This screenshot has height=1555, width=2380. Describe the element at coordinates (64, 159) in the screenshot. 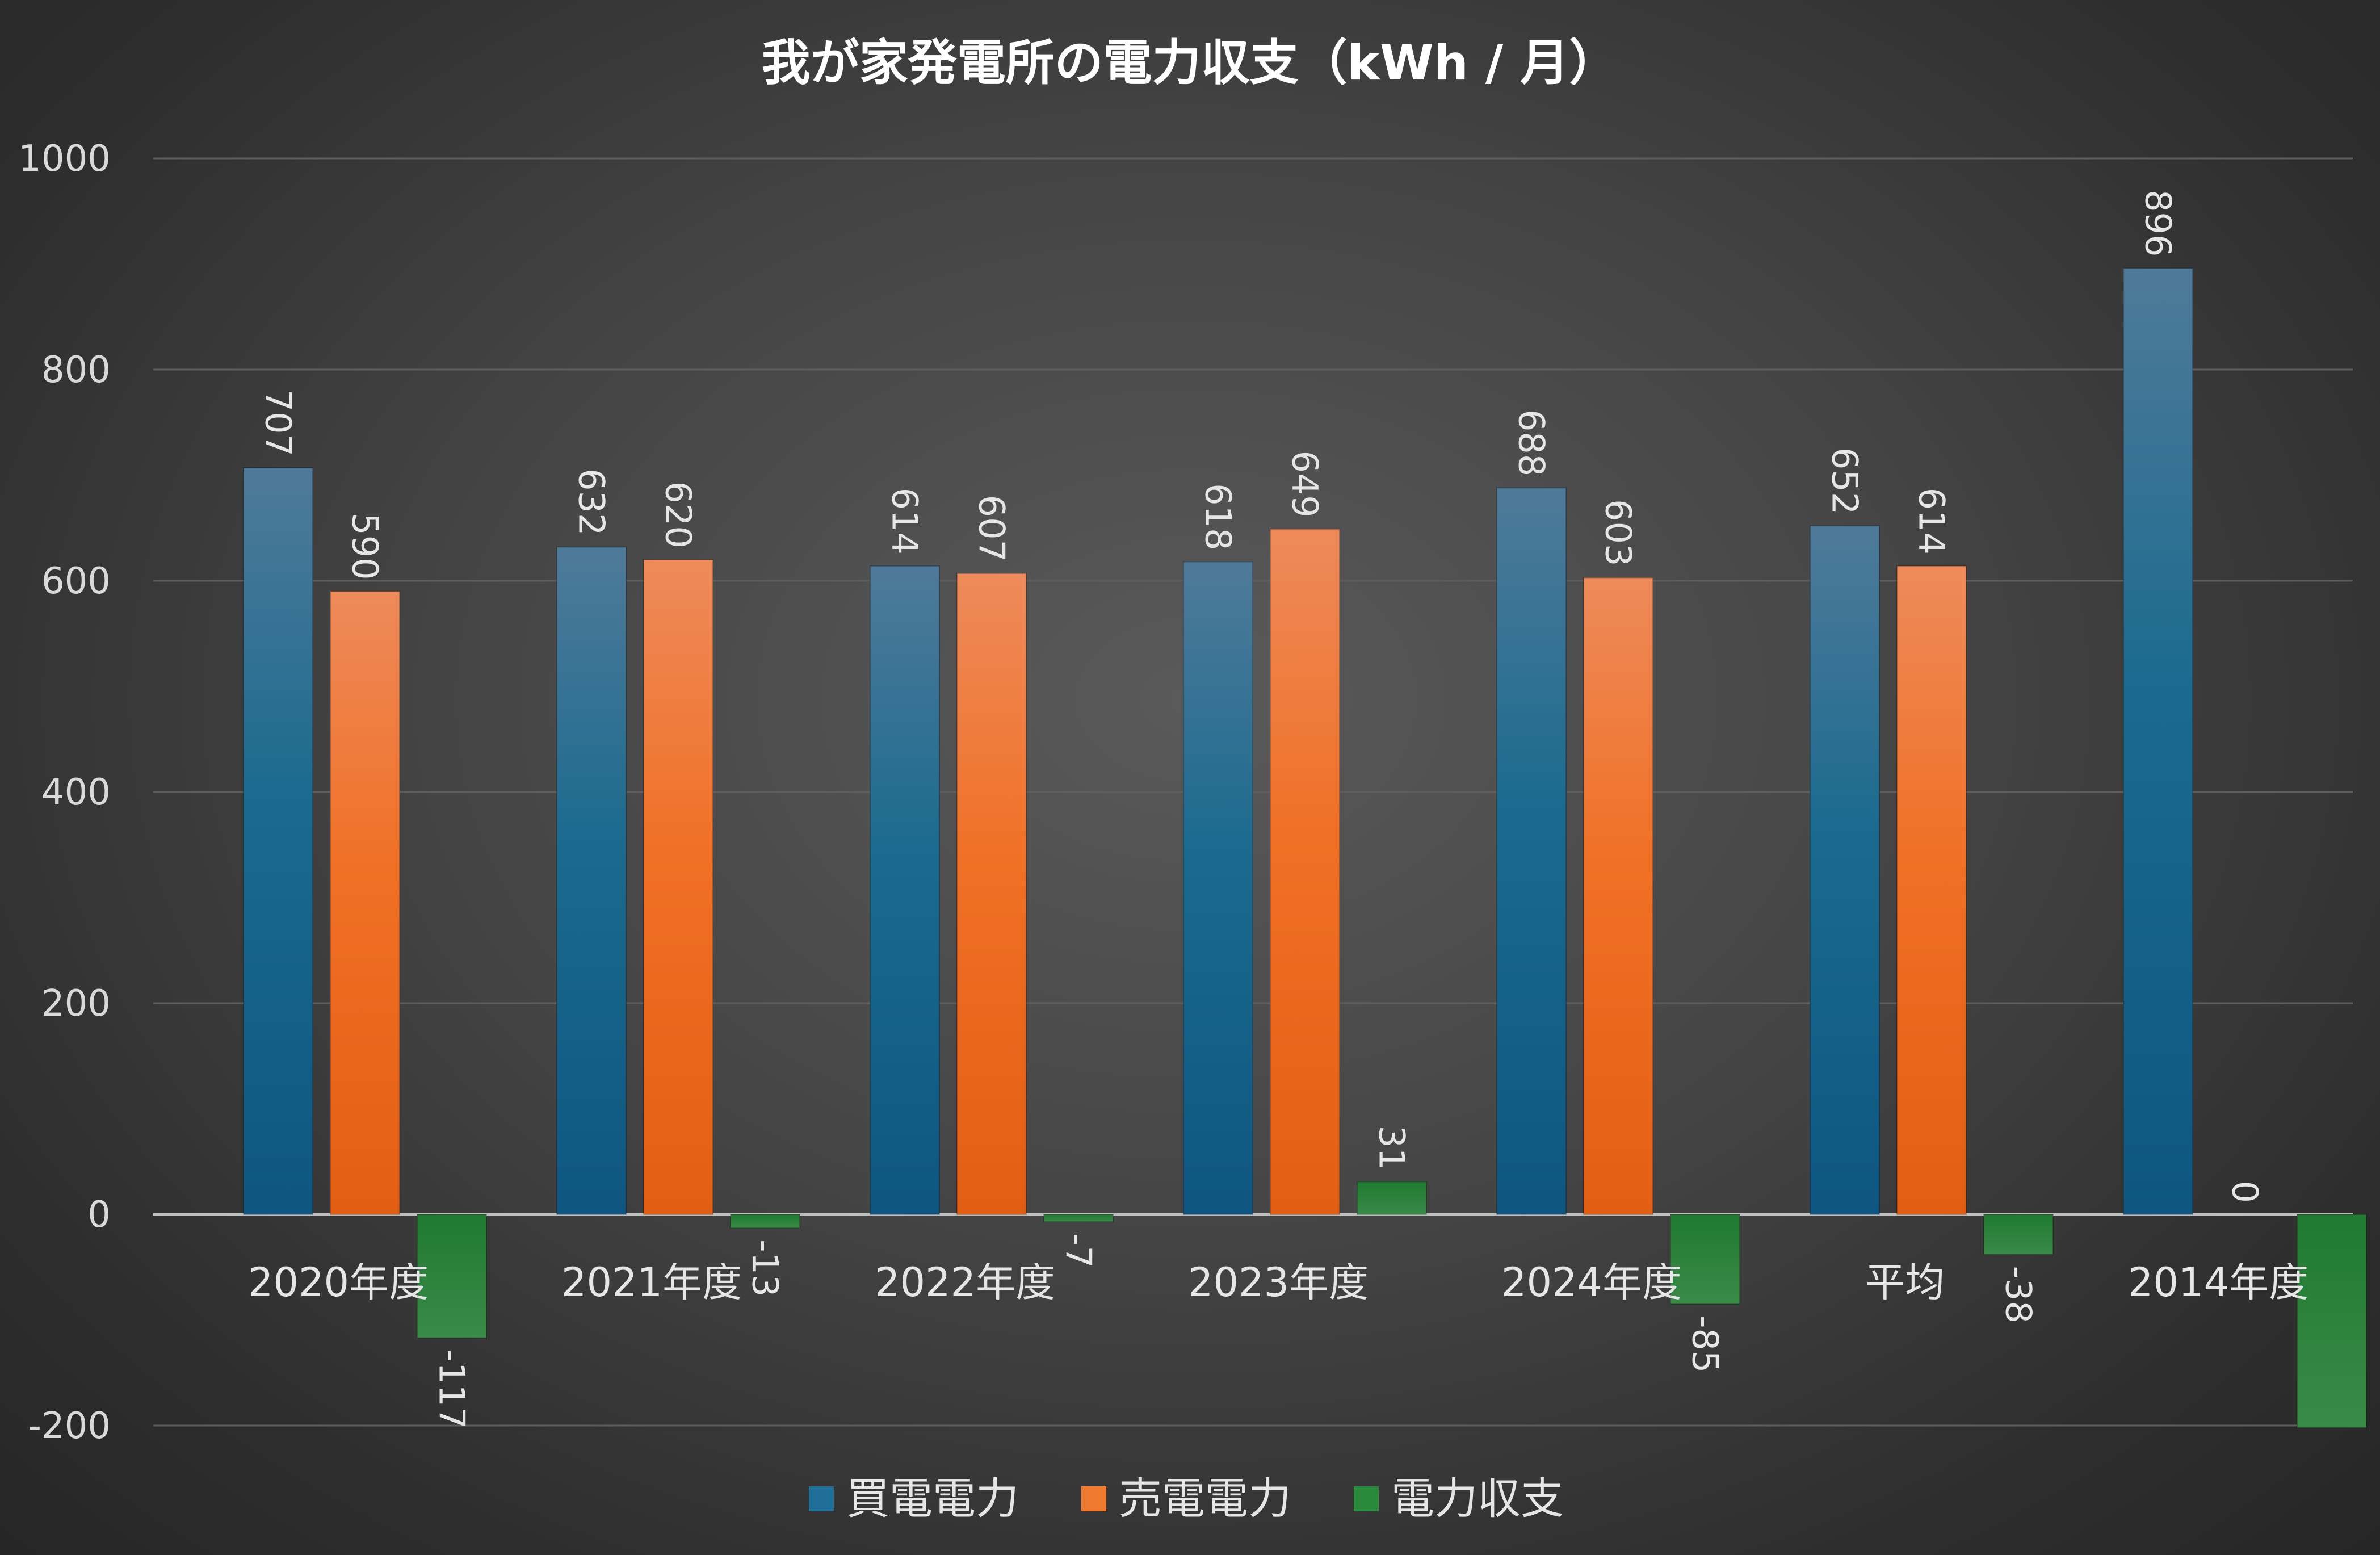

I see `y-tick-label: 1000` at that location.